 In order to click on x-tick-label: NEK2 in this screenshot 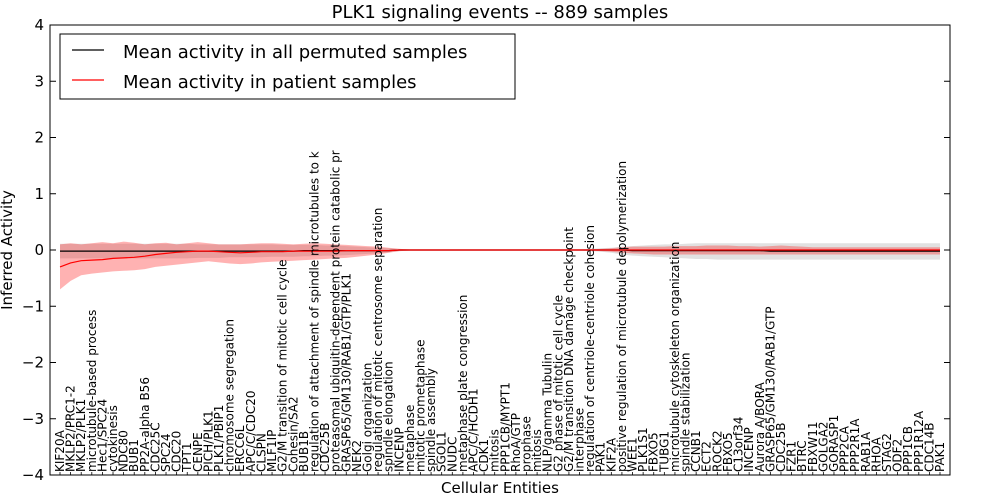, I will do `click(357, 456)`.